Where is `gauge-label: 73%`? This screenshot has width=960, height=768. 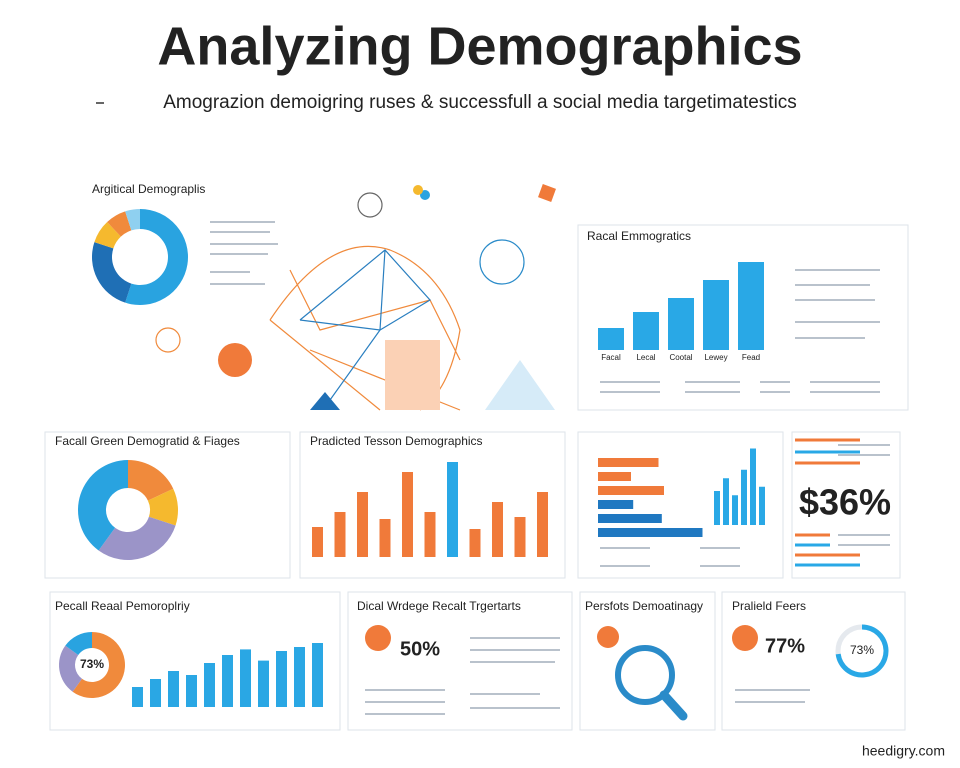 gauge-label: 73% is located at coordinates (862, 650).